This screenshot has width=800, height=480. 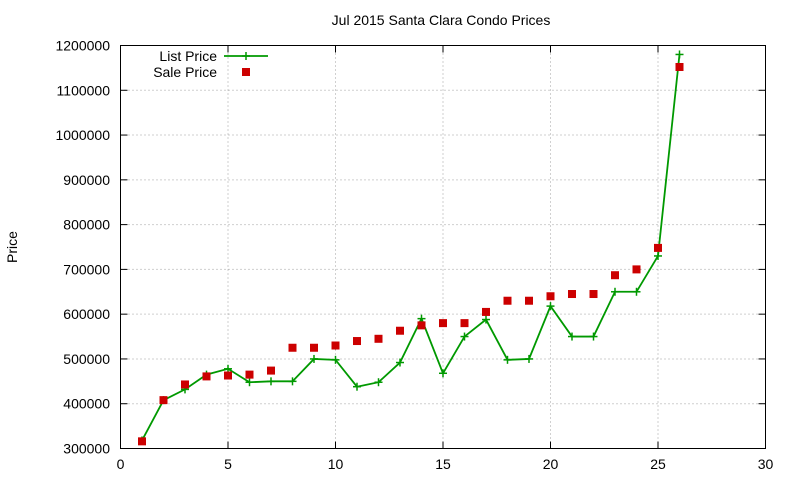 I want to click on y-tick-label: 1100000, so click(x=84, y=90).